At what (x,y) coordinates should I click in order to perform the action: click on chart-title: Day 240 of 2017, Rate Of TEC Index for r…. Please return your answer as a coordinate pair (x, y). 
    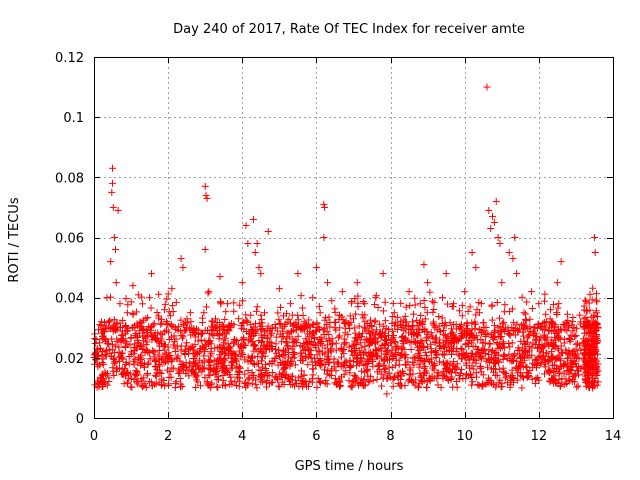
    Looking at the image, I should click on (349, 29).